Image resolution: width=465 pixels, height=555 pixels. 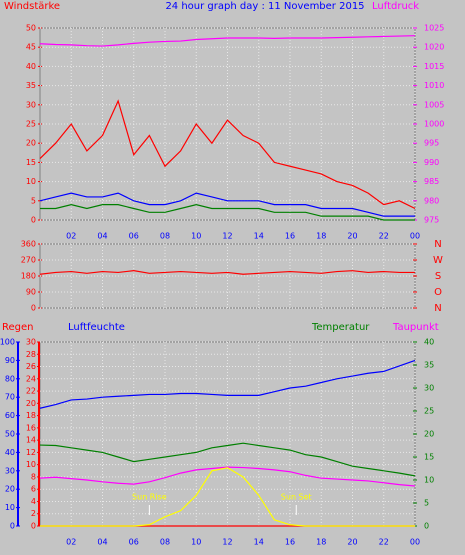 What do you see at coordinates (32, 6) in the screenshot?
I see `y-axis-title: Windstärke` at bounding box center [32, 6].